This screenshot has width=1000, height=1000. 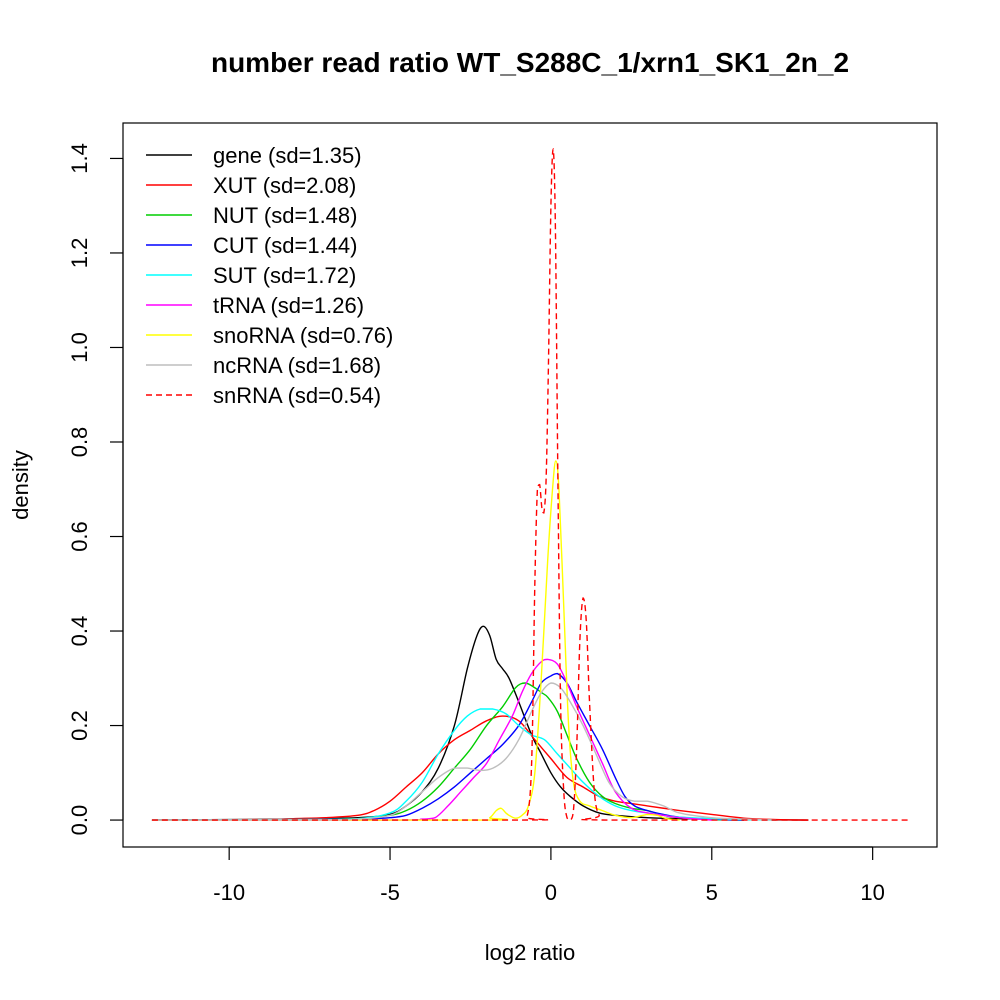 I want to click on y-axis-label: density, so click(x=20, y=485).